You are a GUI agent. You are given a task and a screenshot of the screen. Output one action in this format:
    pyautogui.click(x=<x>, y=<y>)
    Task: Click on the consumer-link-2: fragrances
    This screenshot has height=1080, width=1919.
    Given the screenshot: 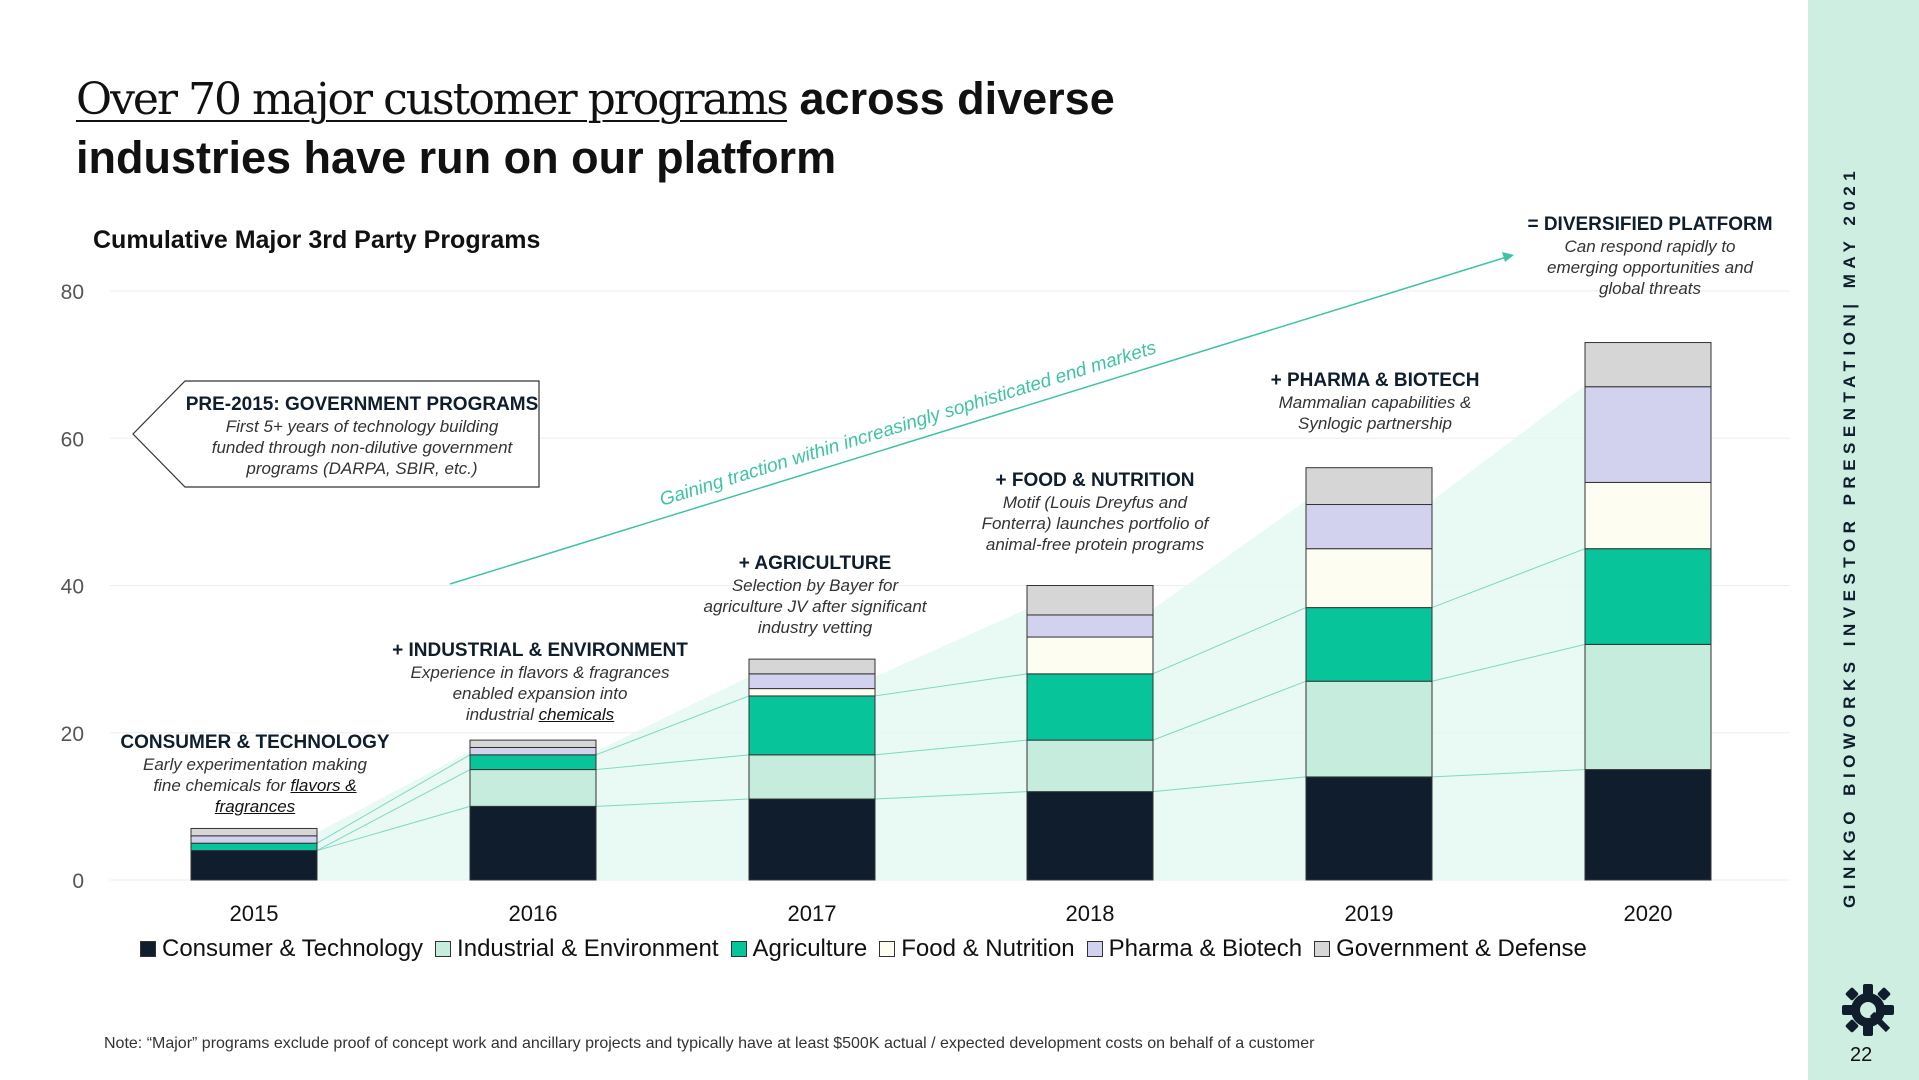 What is the action you would take?
    pyautogui.click(x=255, y=806)
    